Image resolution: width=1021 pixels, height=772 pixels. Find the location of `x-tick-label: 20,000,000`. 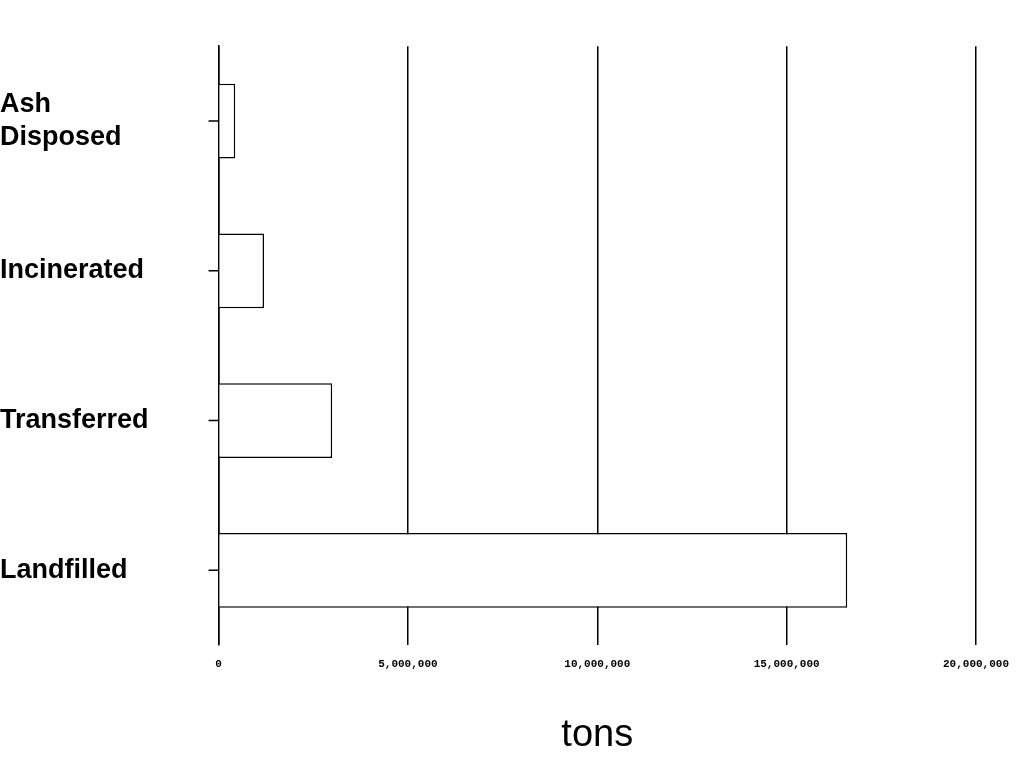

x-tick-label: 20,000,000 is located at coordinates (975, 663).